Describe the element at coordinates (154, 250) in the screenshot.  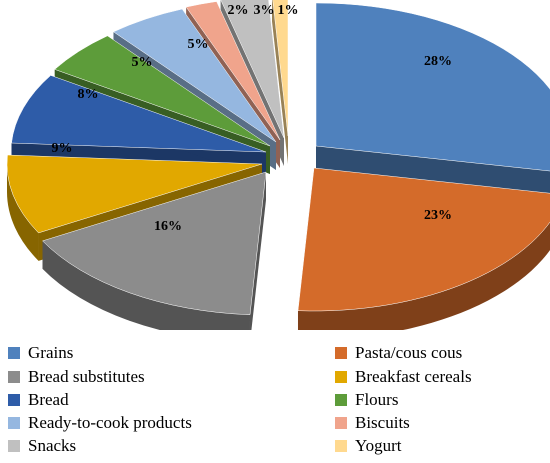
I see `pie-slice-bread-substitutes` at that location.